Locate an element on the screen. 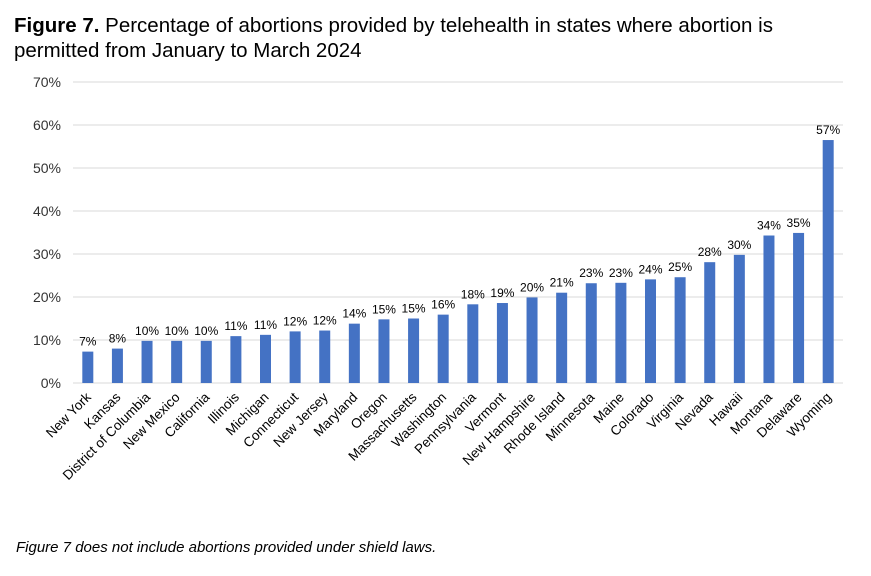  data-label: 24% is located at coordinates (650, 269).